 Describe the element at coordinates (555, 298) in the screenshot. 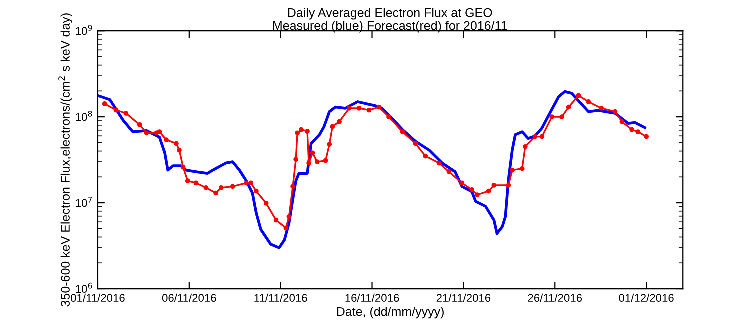

I see `x-tick-label: 26/11/2016` at that location.